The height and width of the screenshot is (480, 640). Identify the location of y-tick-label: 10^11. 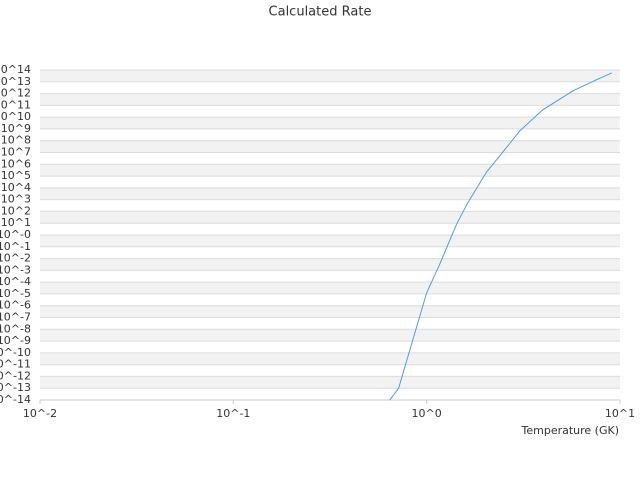
(15, 104).